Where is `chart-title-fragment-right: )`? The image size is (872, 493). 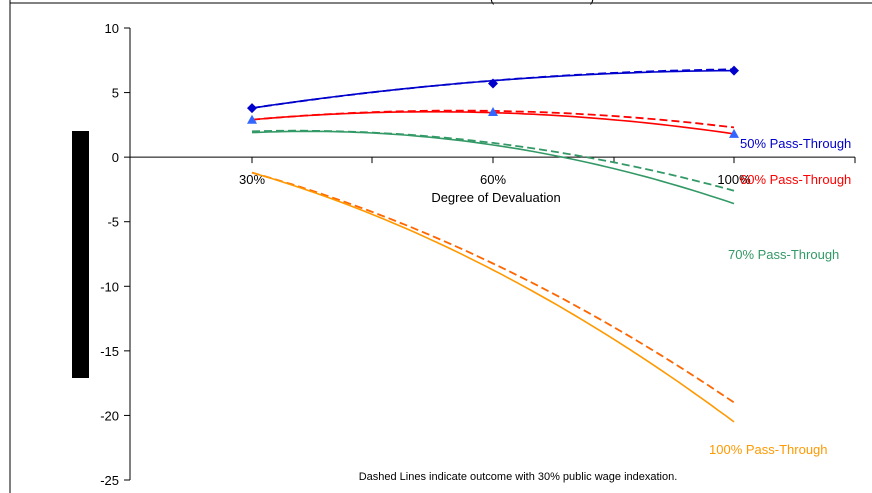
chart-title-fragment-right: ) is located at coordinates (592, 2).